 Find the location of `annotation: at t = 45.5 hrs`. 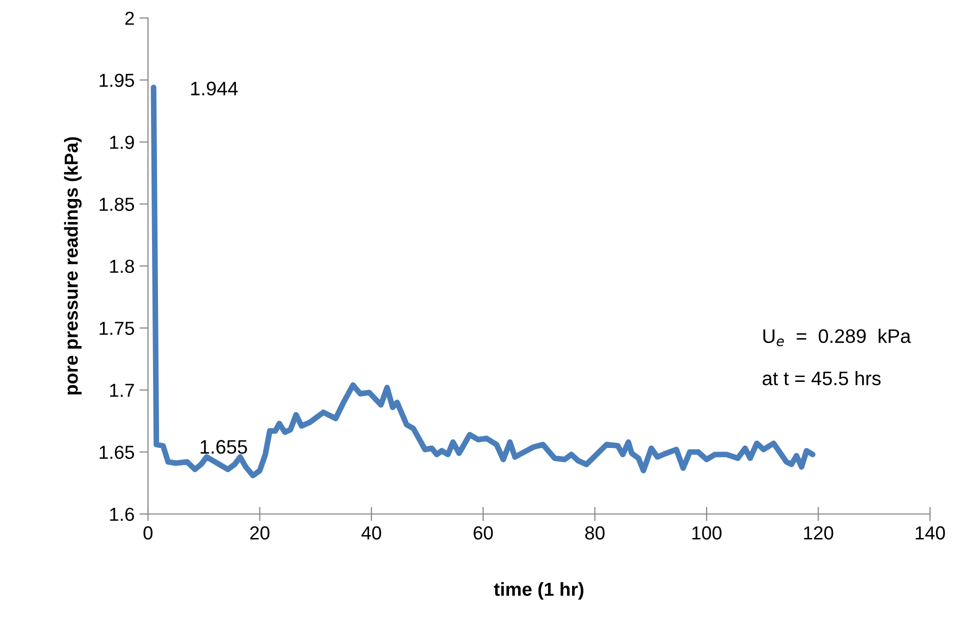

annotation: at t = 45.5 hrs is located at coordinates (821, 378).